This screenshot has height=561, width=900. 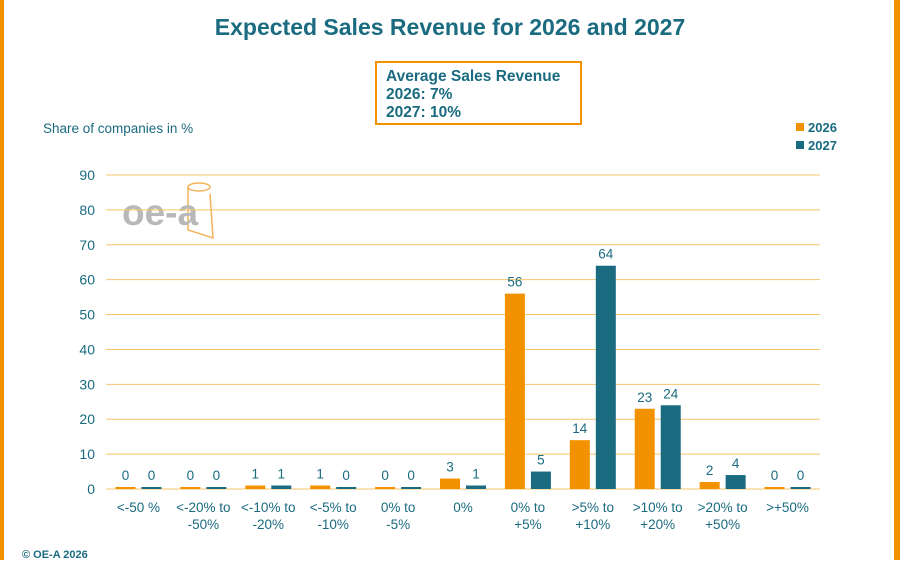 I want to click on y-tick-label-90: 90, so click(x=87, y=175).